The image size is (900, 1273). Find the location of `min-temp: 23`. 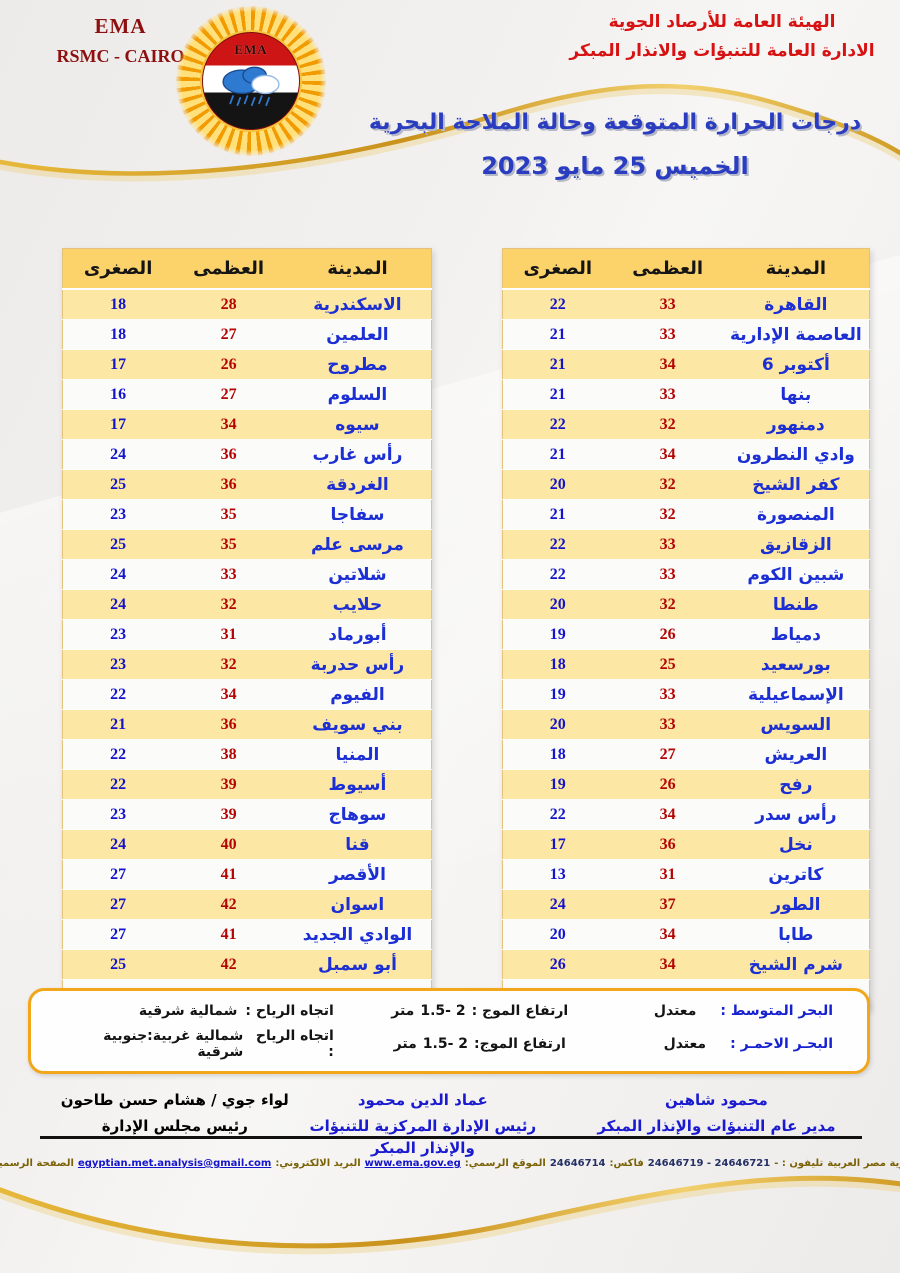

min-temp: 23 is located at coordinates (118, 514).